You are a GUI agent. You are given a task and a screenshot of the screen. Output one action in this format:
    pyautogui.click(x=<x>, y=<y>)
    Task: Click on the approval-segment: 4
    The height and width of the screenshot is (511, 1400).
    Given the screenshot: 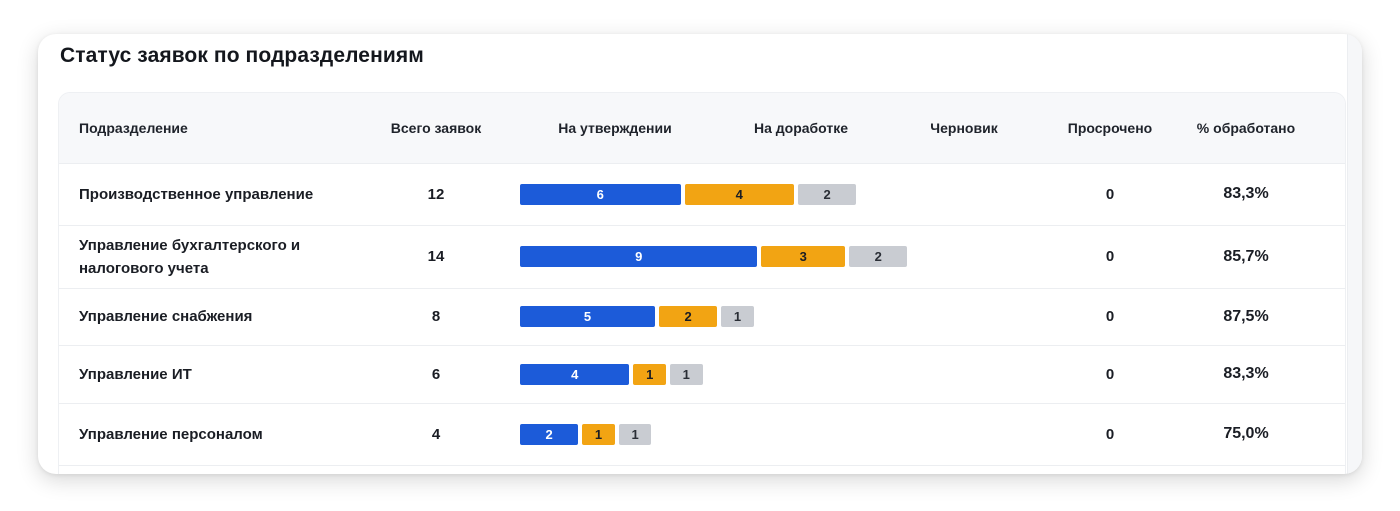 What is the action you would take?
    pyautogui.click(x=575, y=374)
    